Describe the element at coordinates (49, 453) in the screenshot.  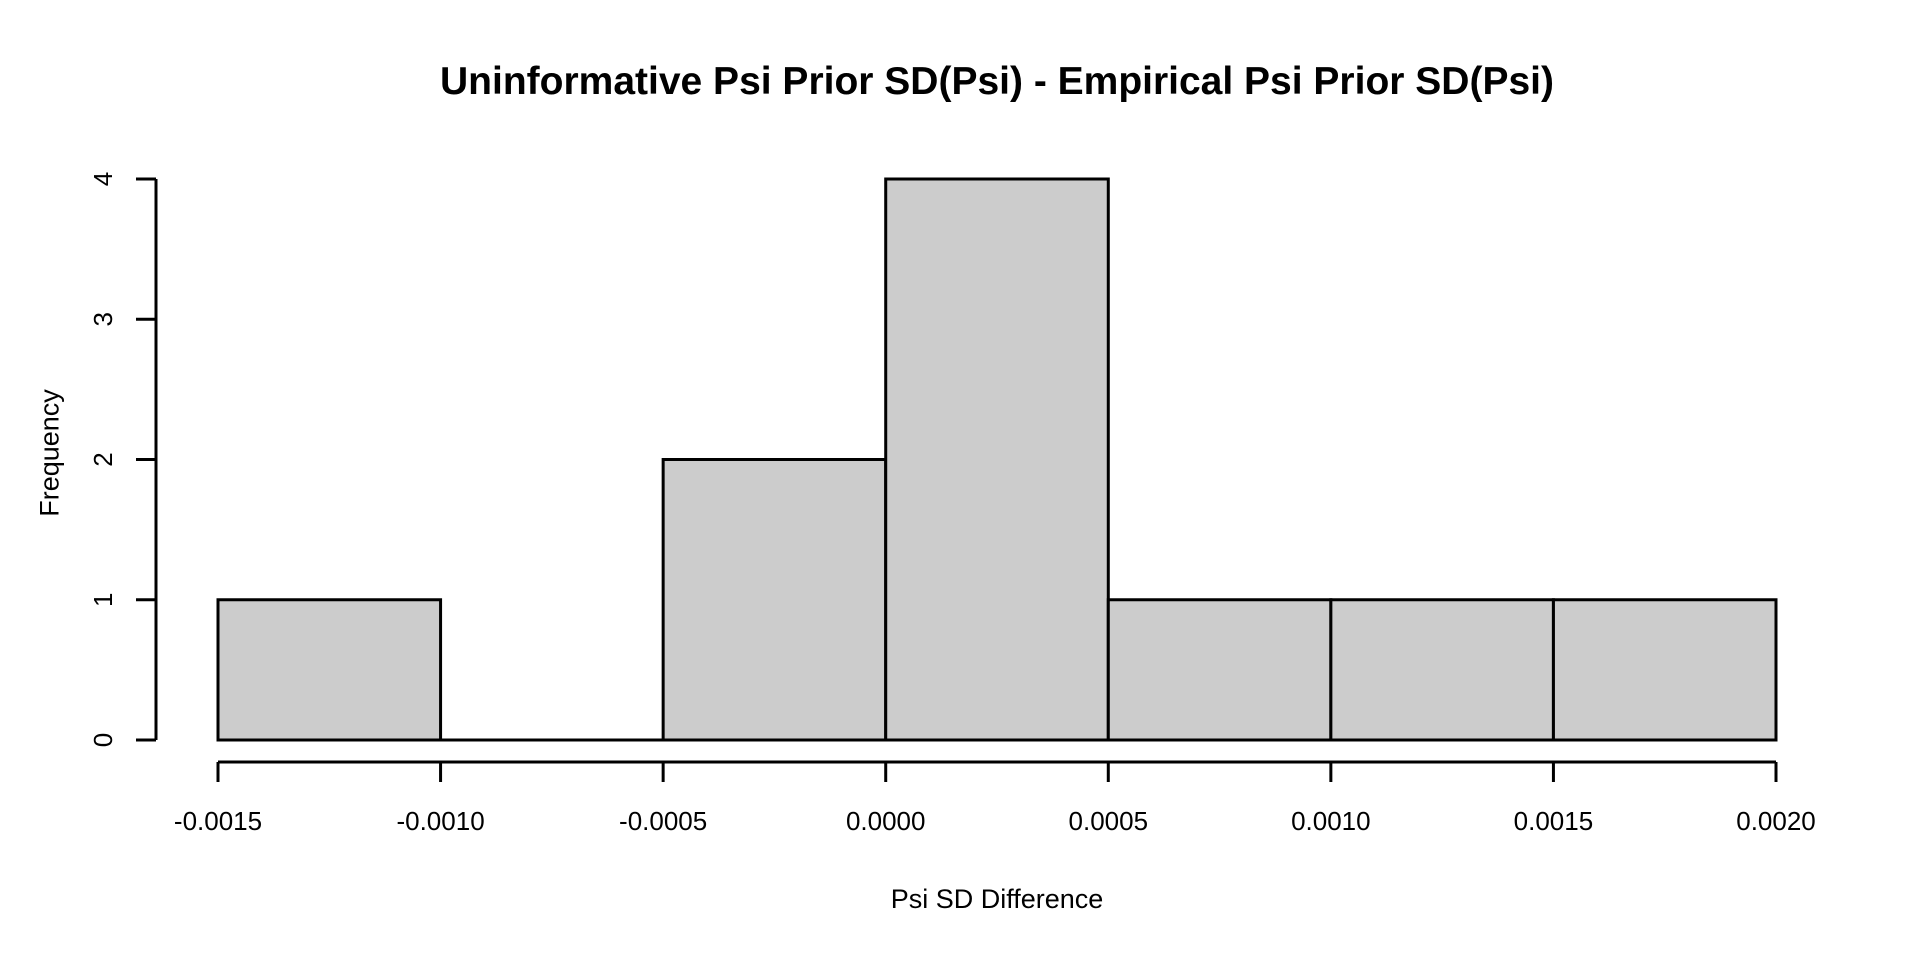
I see `y-axis-label: Frequency` at that location.